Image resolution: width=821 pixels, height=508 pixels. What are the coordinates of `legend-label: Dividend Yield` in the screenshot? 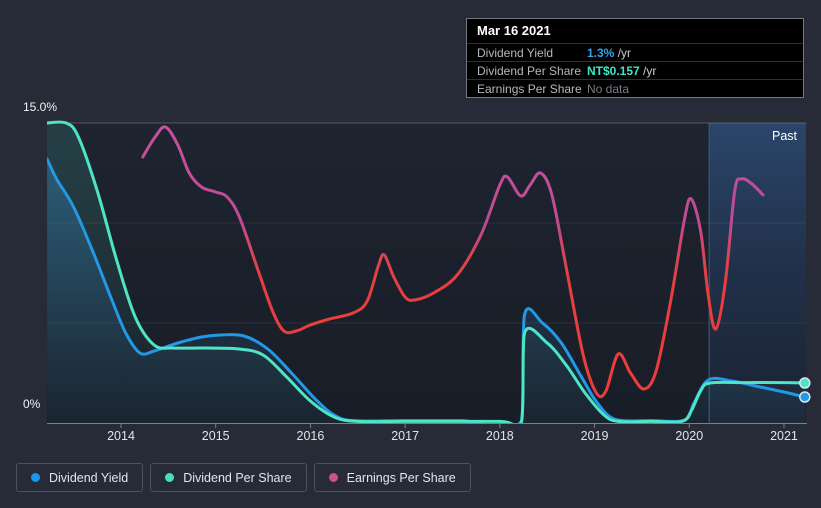 It's located at (89, 477).